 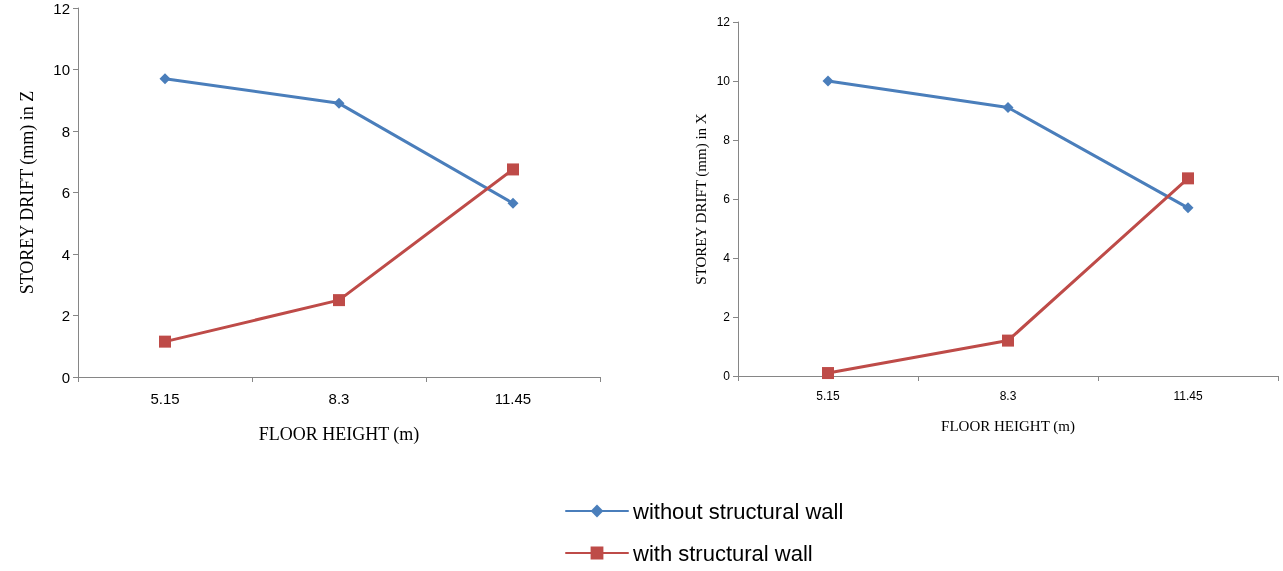 What do you see at coordinates (701, 199) in the screenshot?
I see `y-axis-title: STOREY DRIFT (mm) in X` at bounding box center [701, 199].